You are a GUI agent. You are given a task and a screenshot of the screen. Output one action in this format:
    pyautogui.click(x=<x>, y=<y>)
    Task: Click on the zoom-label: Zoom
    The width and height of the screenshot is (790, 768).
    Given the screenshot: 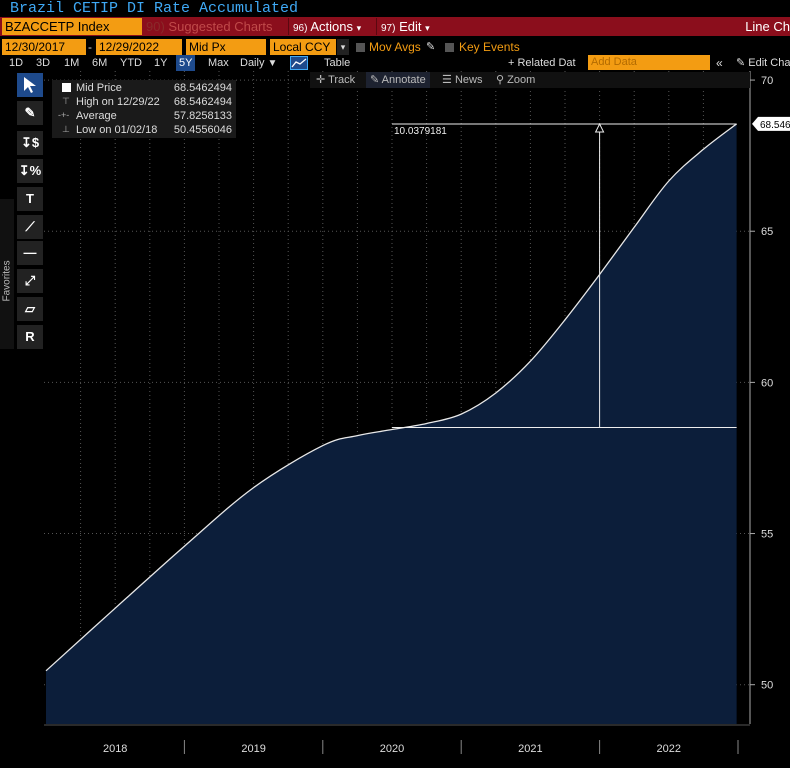 What is the action you would take?
    pyautogui.click(x=521, y=80)
    